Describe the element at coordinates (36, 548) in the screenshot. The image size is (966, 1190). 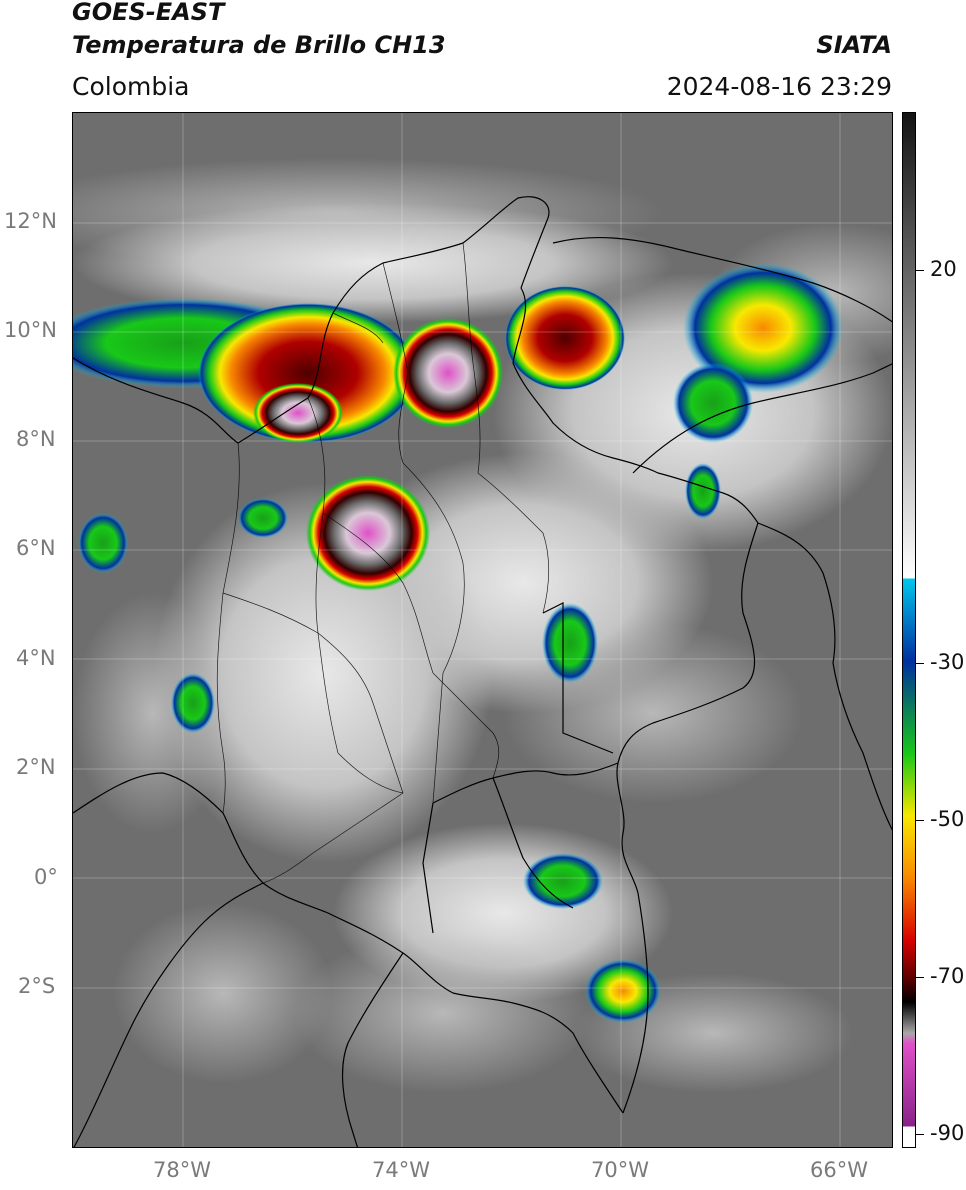
I see `lat-label-6n: 6°N` at that location.